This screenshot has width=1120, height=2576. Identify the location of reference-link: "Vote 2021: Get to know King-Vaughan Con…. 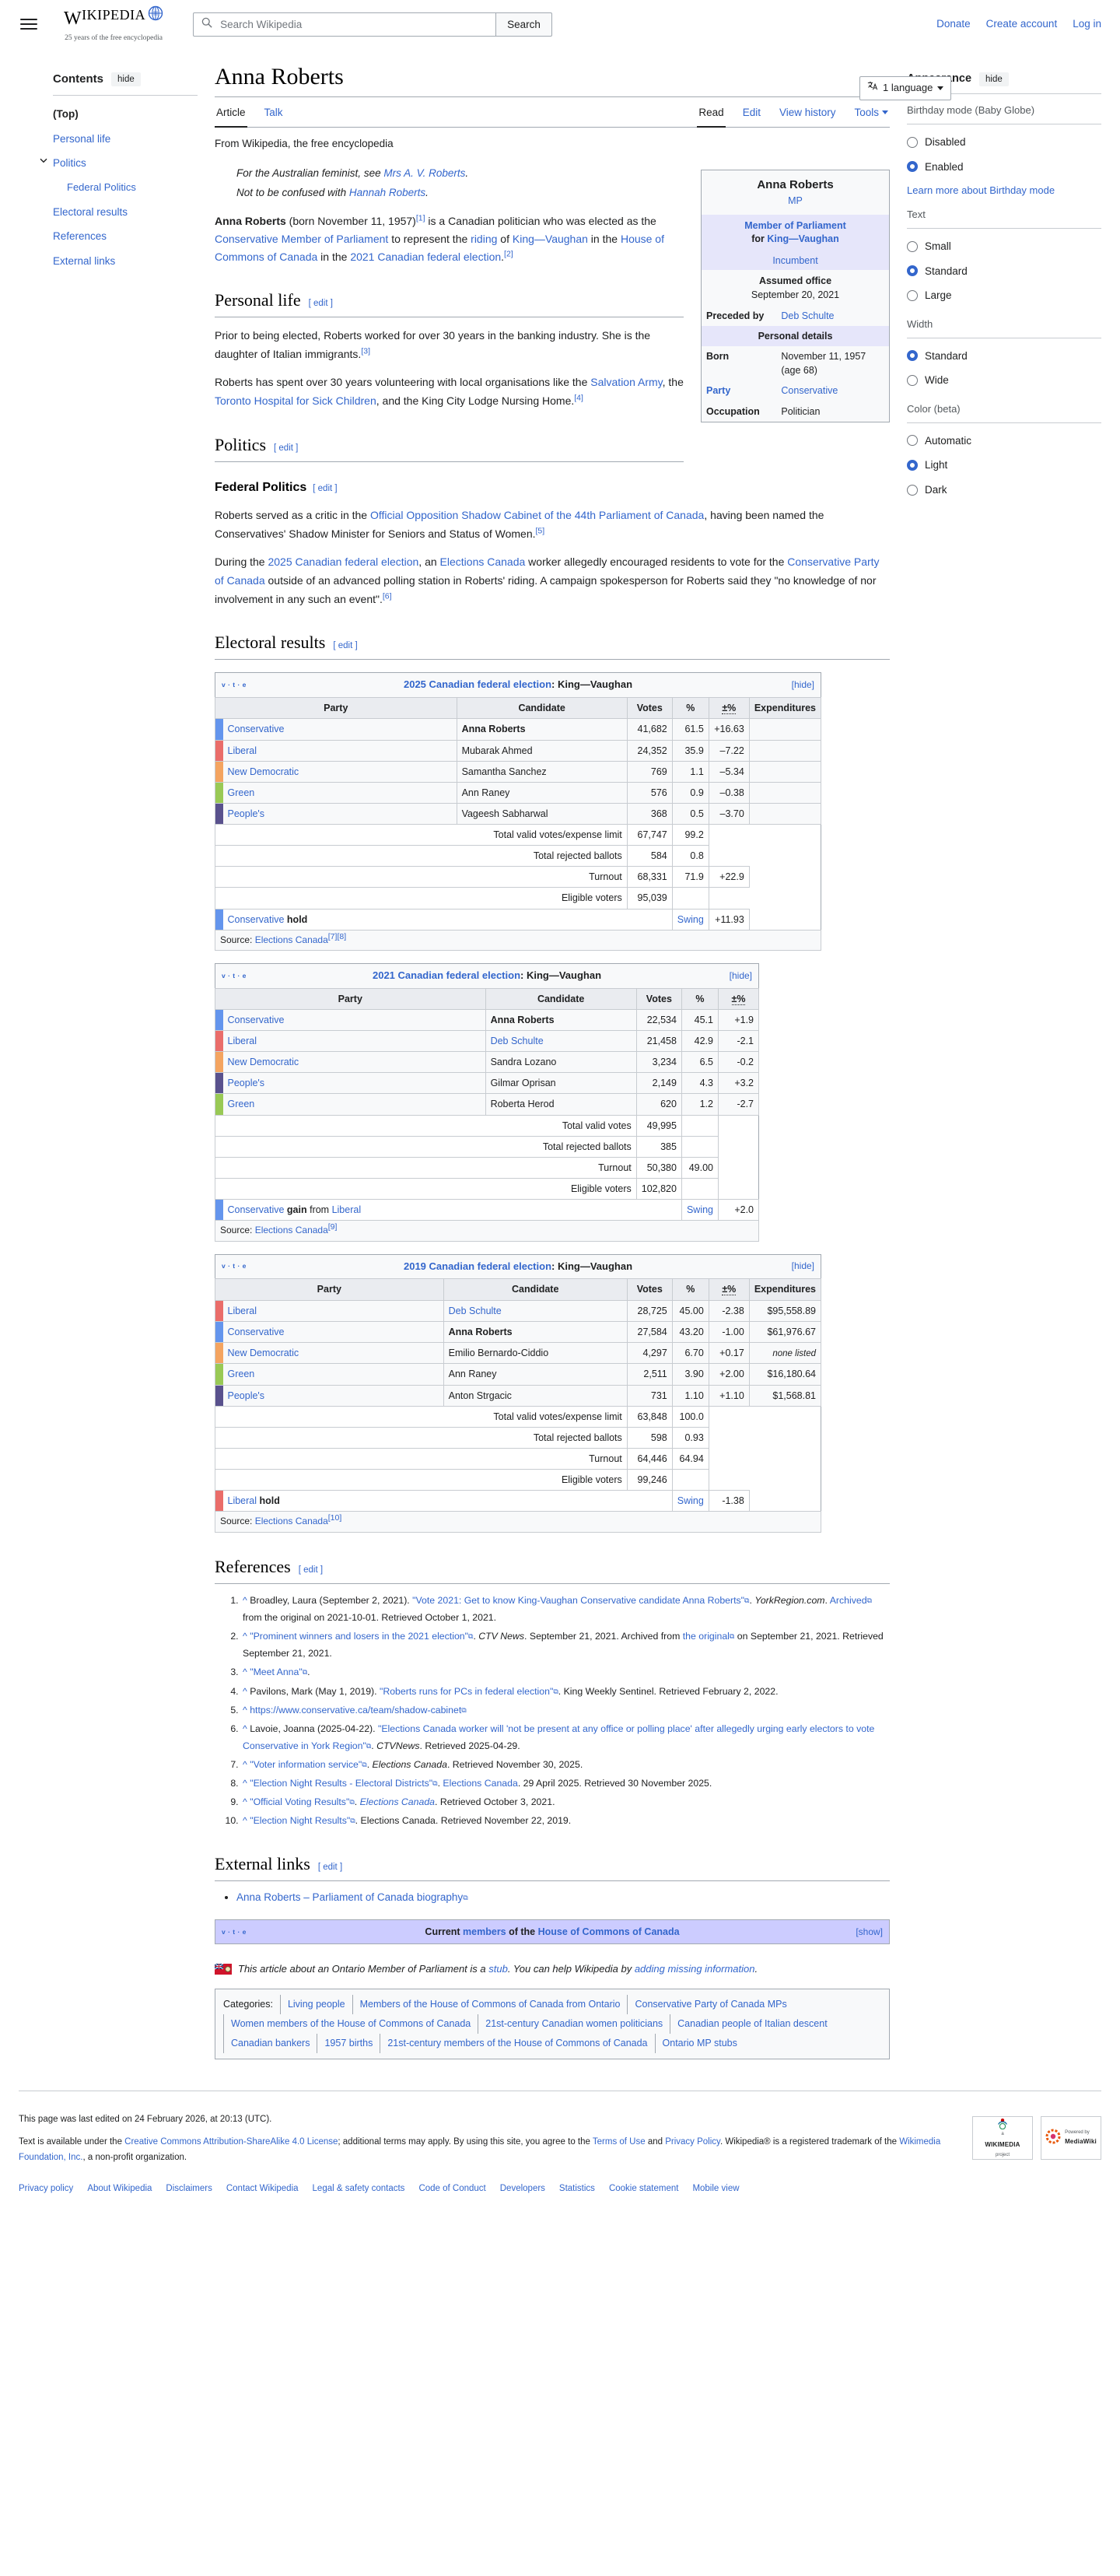
(578, 1600).